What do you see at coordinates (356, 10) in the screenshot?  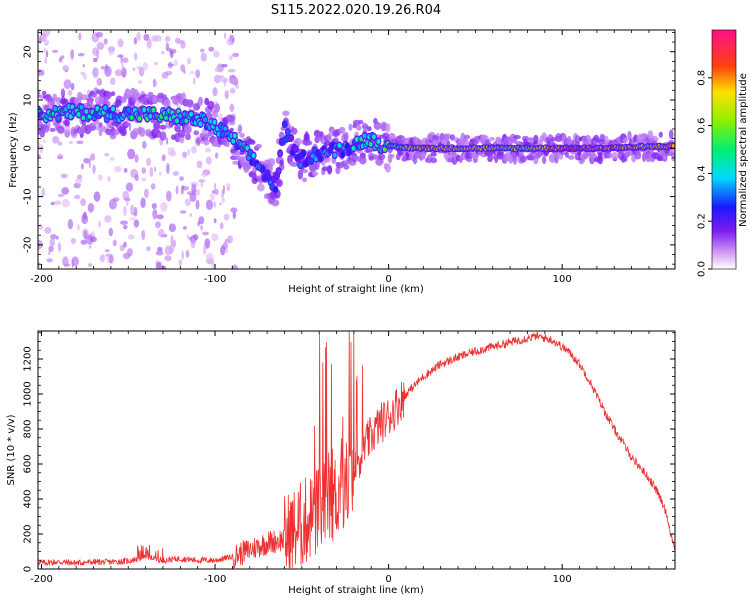 I see `figure-title: S115.2022.020.19.26.R04` at bounding box center [356, 10].